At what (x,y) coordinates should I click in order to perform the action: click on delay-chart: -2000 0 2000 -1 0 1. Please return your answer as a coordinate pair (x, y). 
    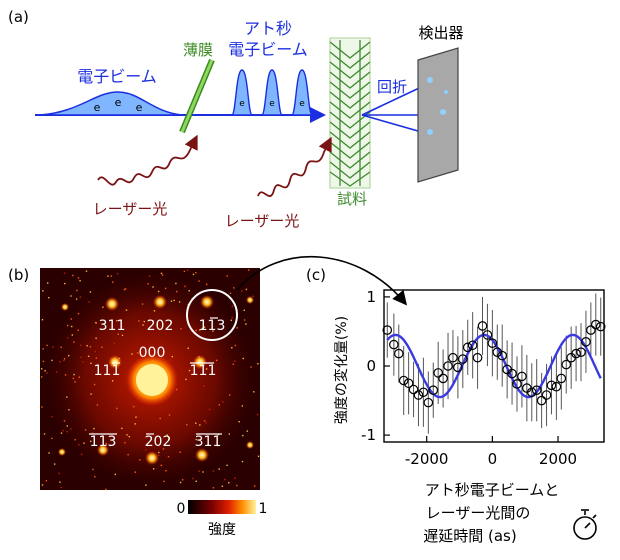
    Looking at the image, I should click on (483, 378).